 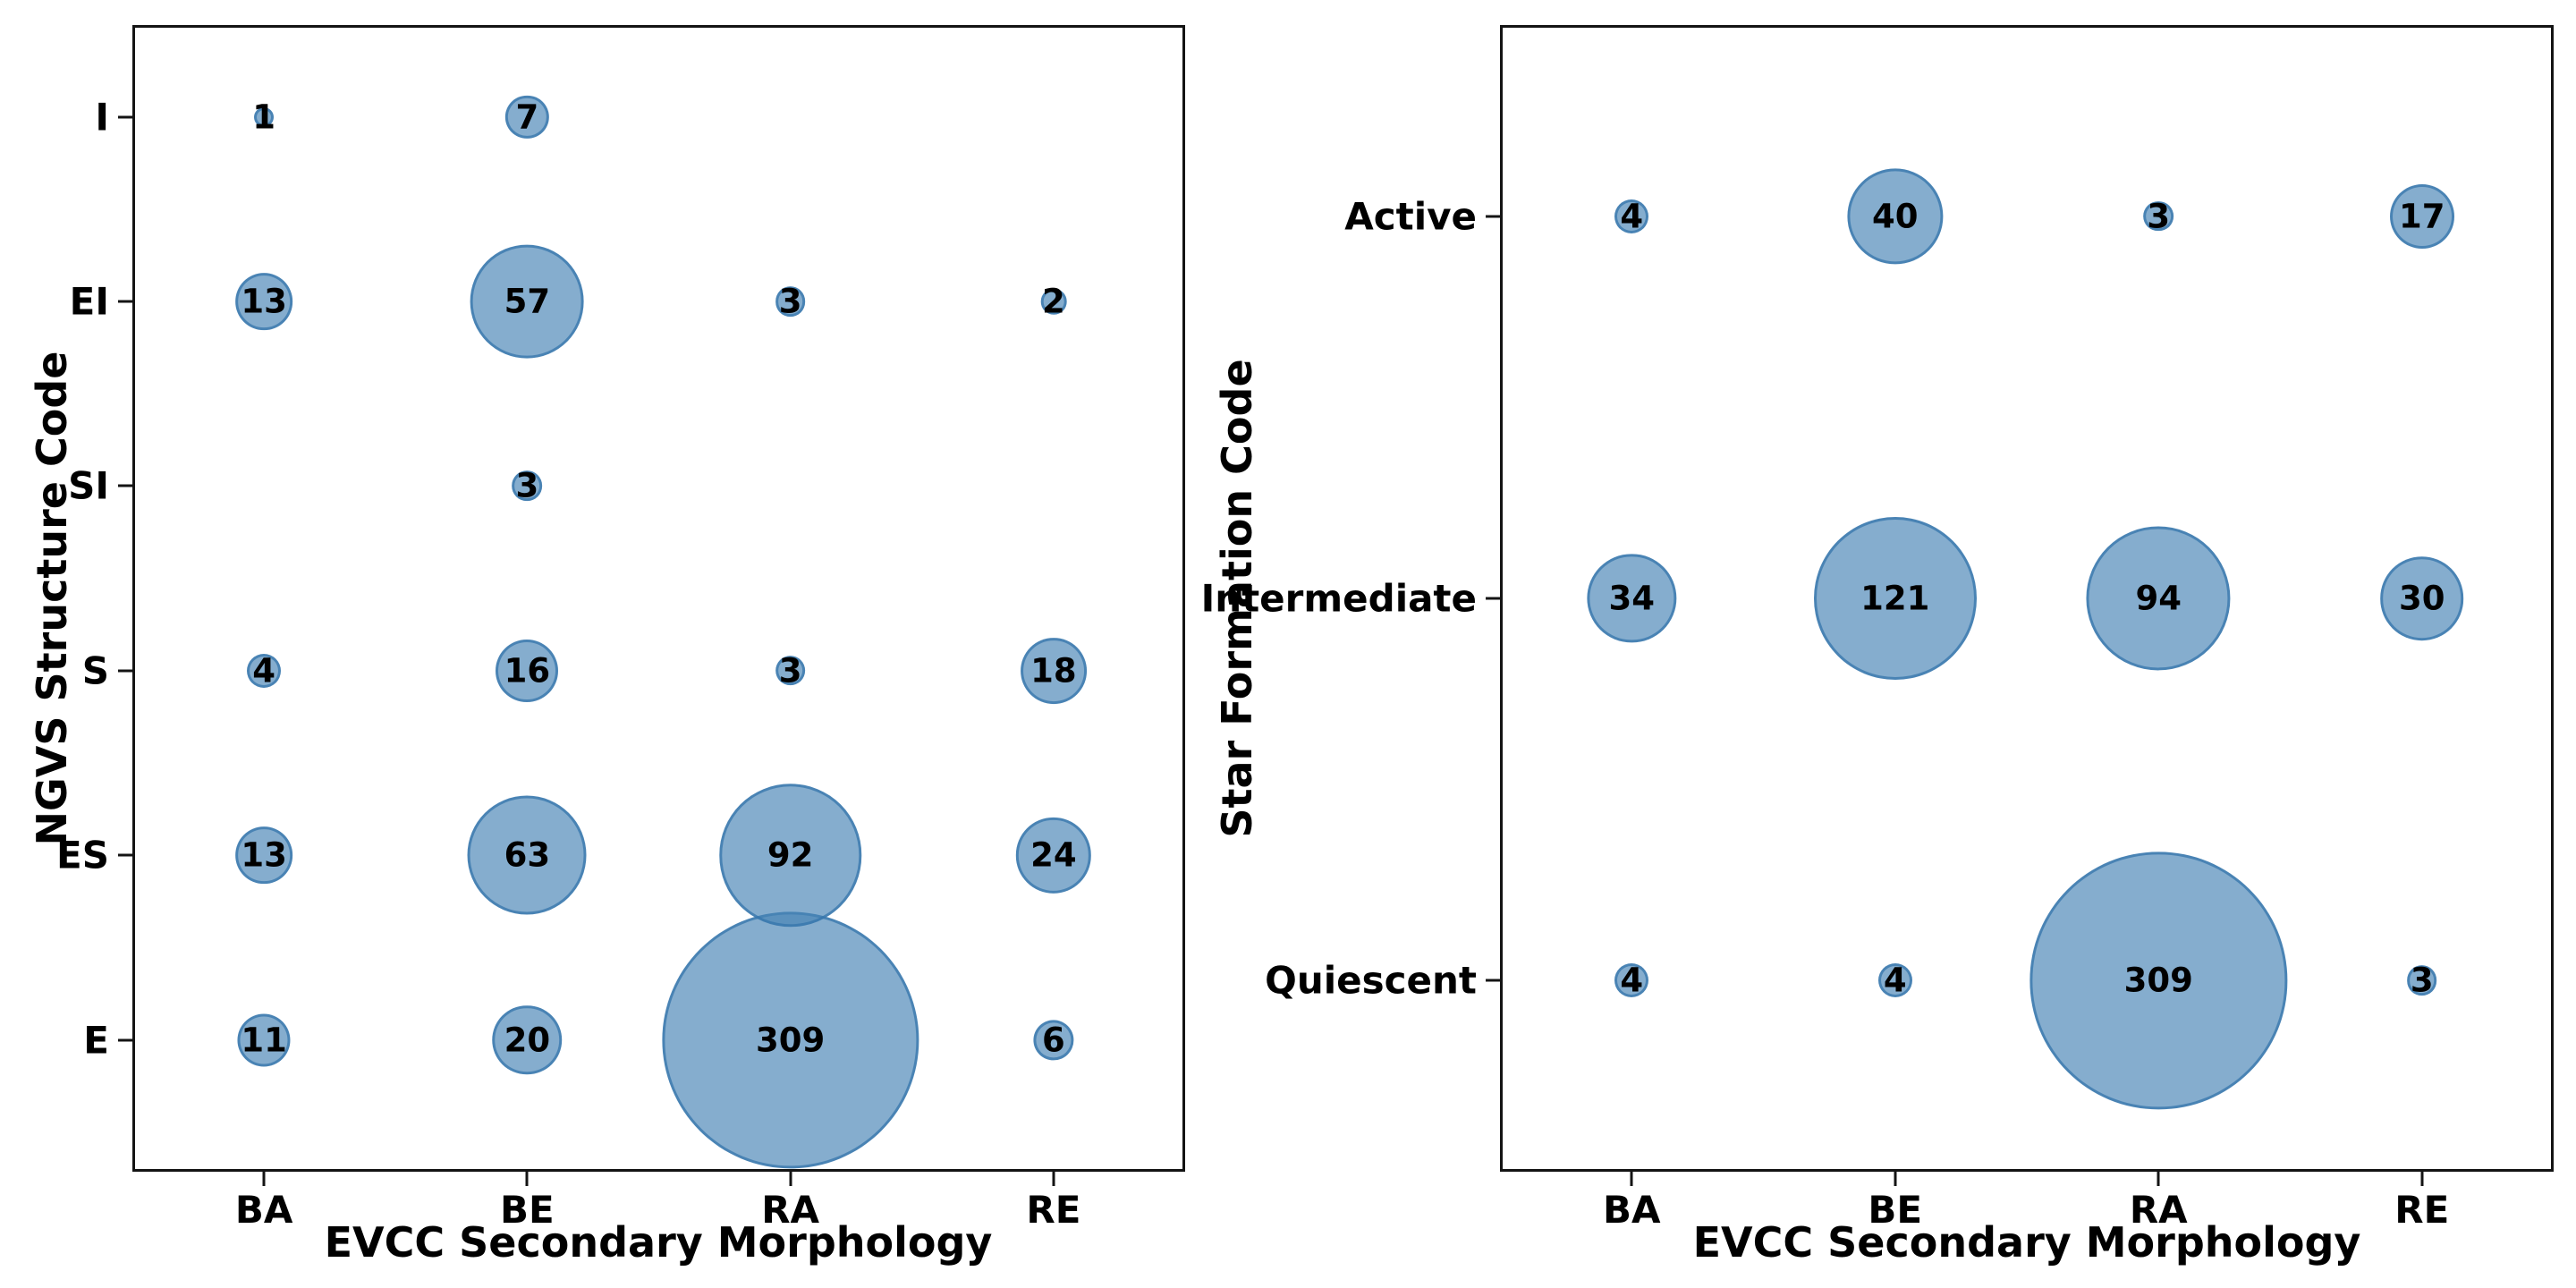 I want to click on bubble-be-ei, so click(x=527, y=301).